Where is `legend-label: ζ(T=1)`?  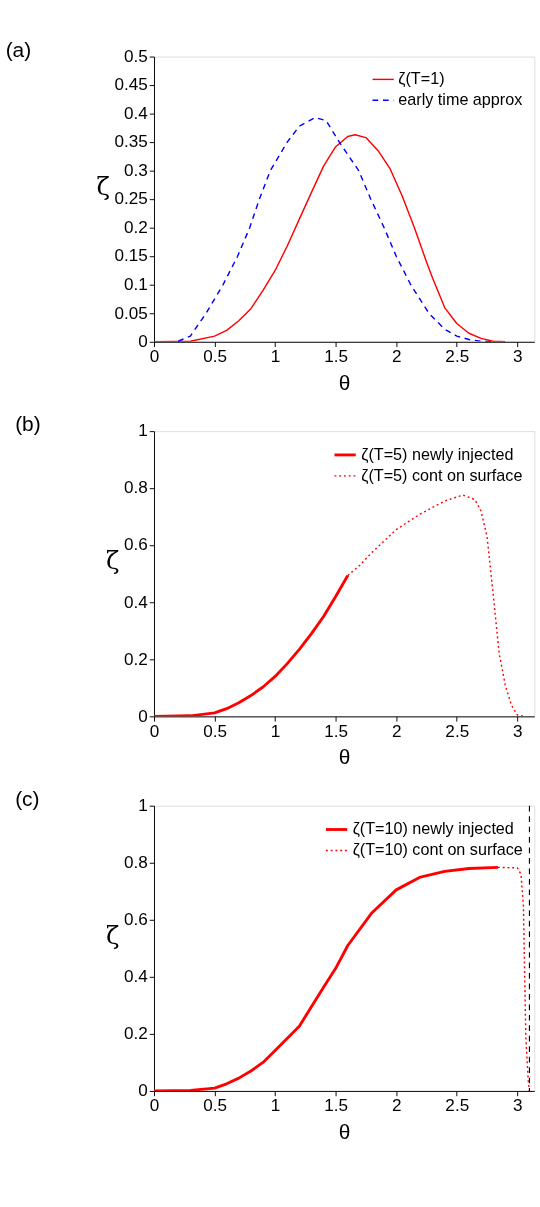
legend-label: ζ(T=1) is located at coordinates (421, 79).